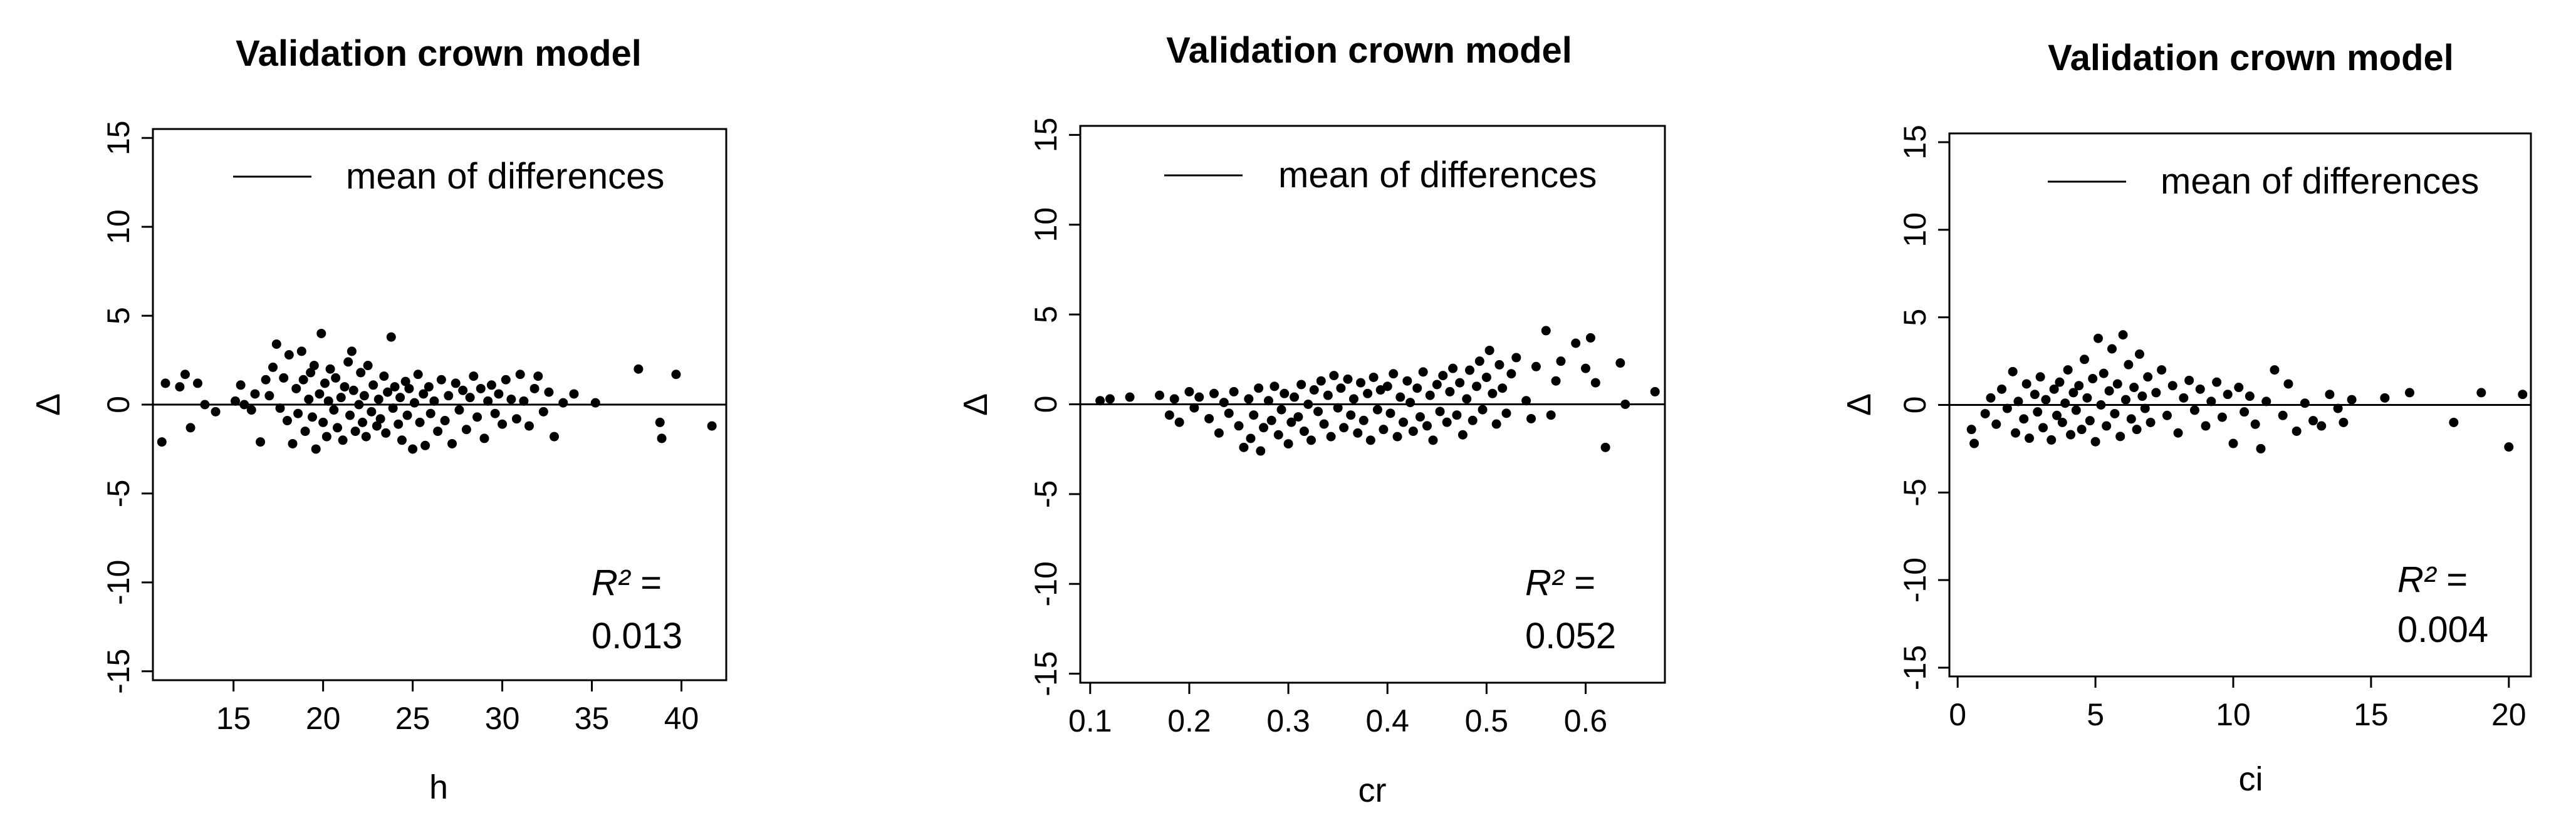  I want to click on x-tick-label: 20, so click(323, 719).